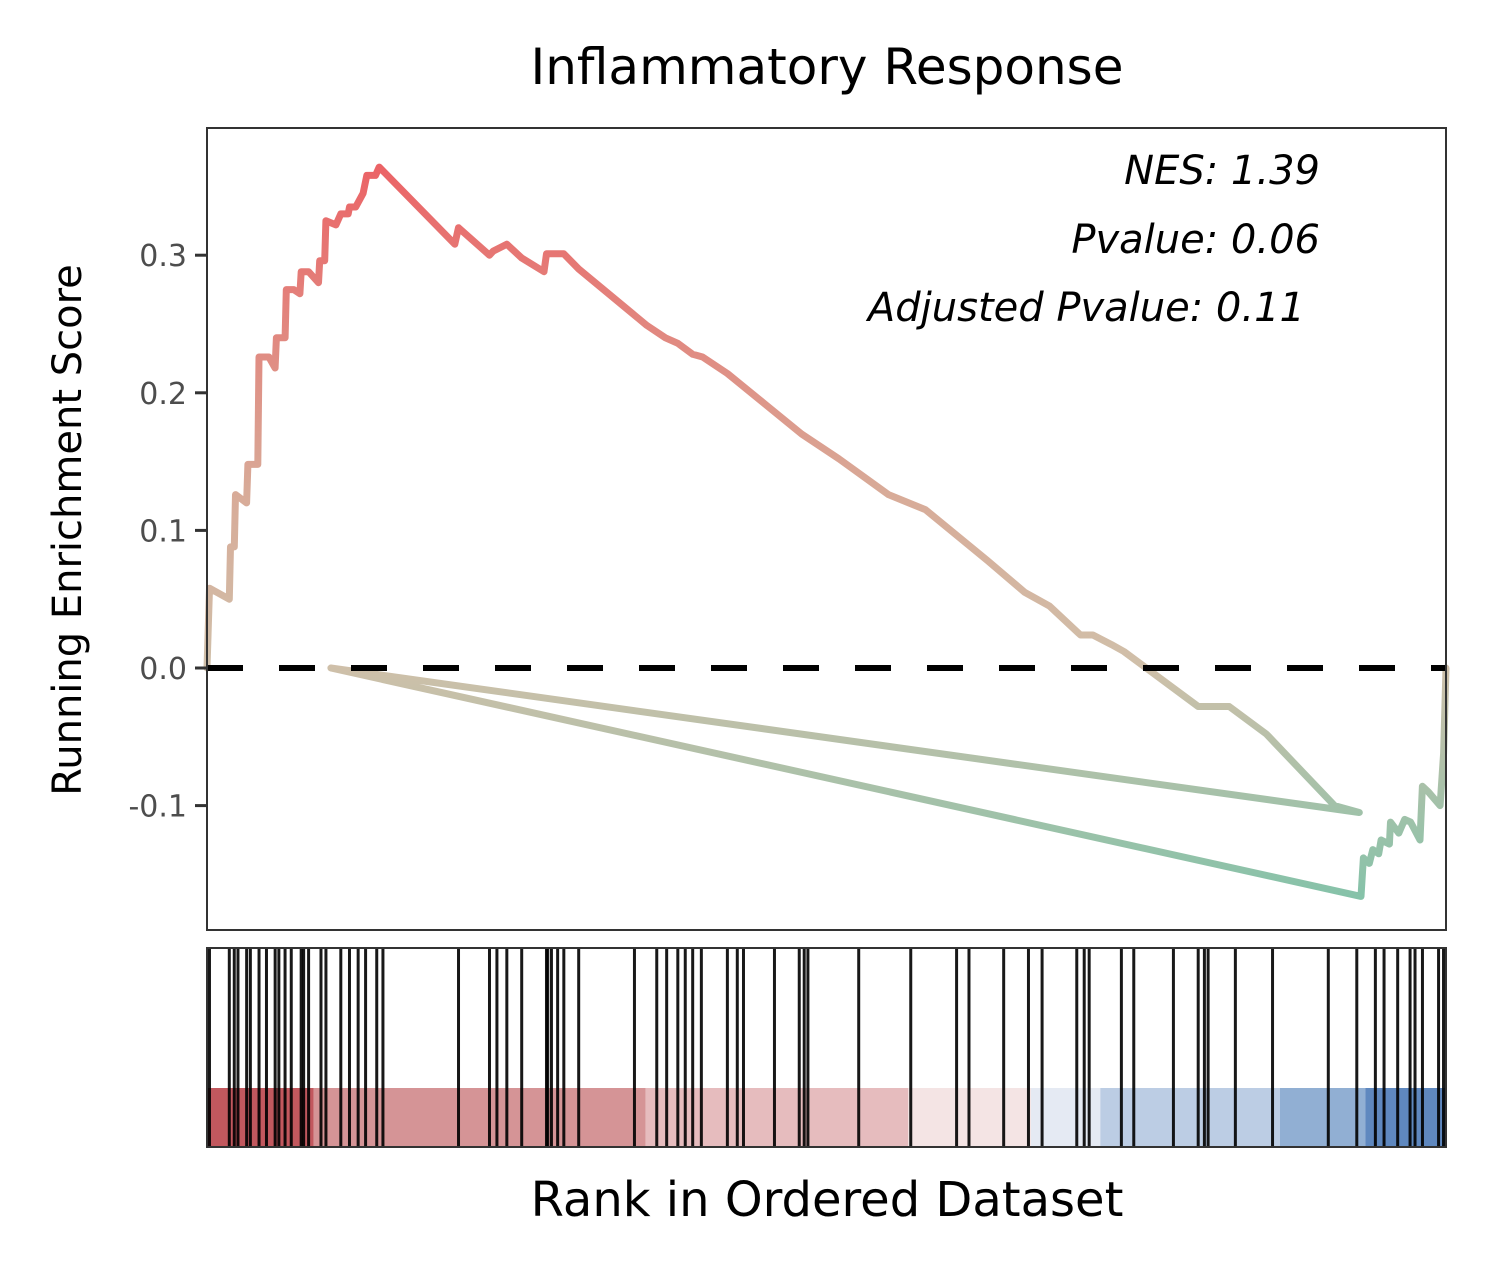 The image size is (1494, 1278). What do you see at coordinates (163, 256) in the screenshot?
I see `y-tick-label: 0.3` at bounding box center [163, 256].